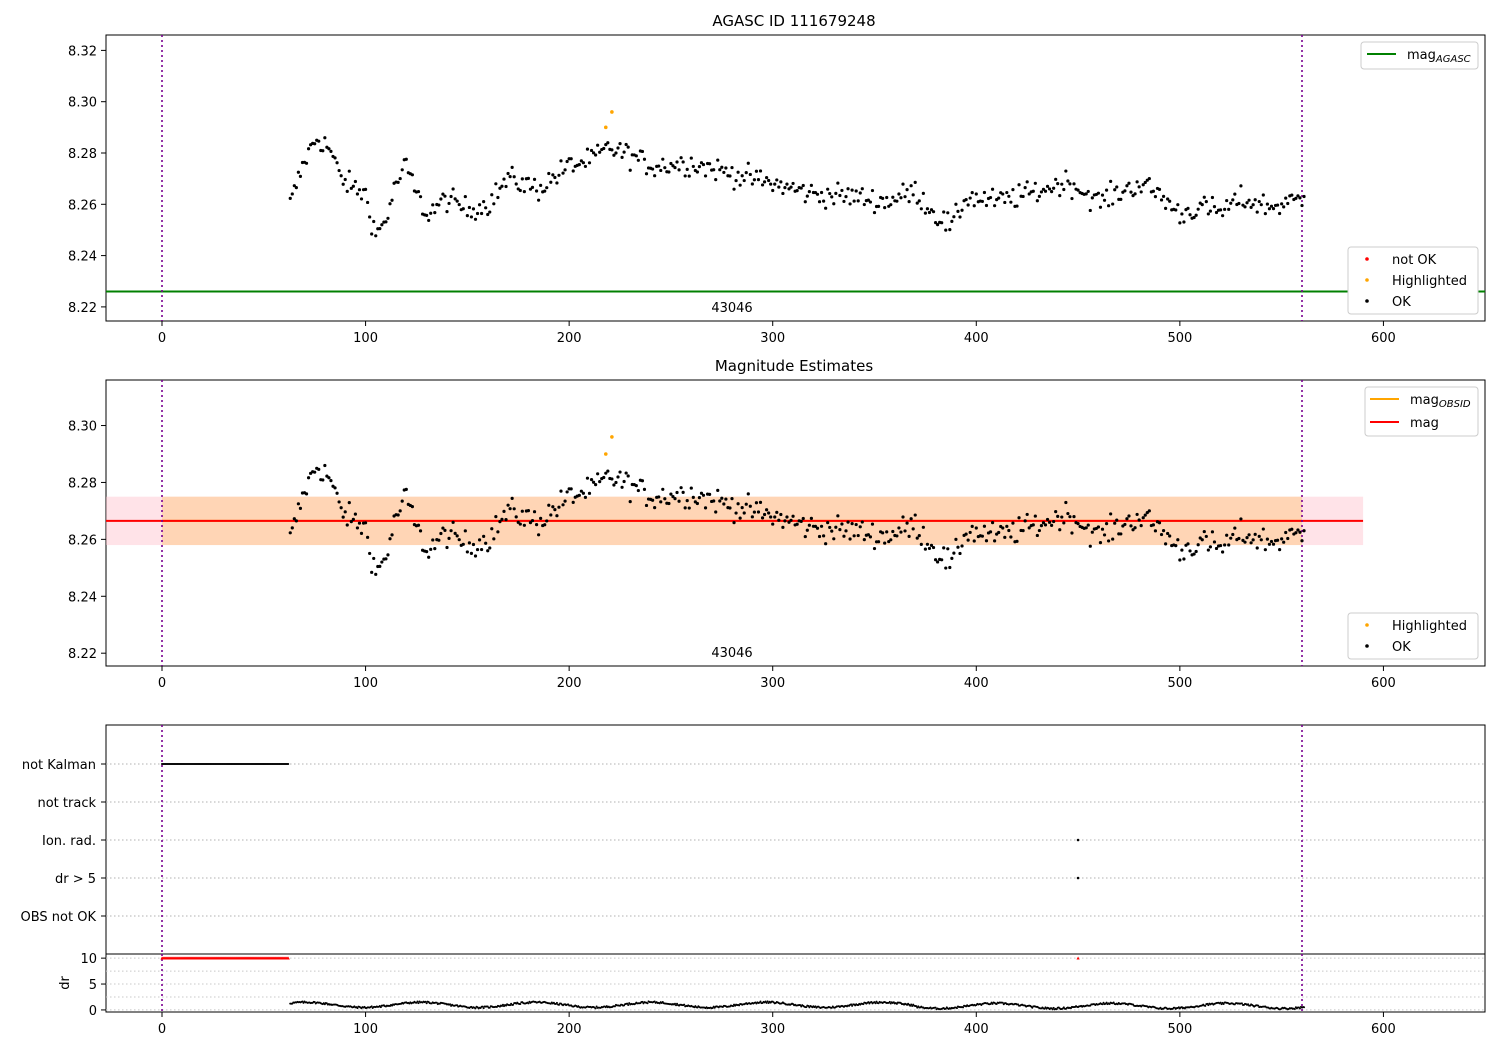  What do you see at coordinates (288, 764) in the screenshot?
I see `flag-point` at bounding box center [288, 764].